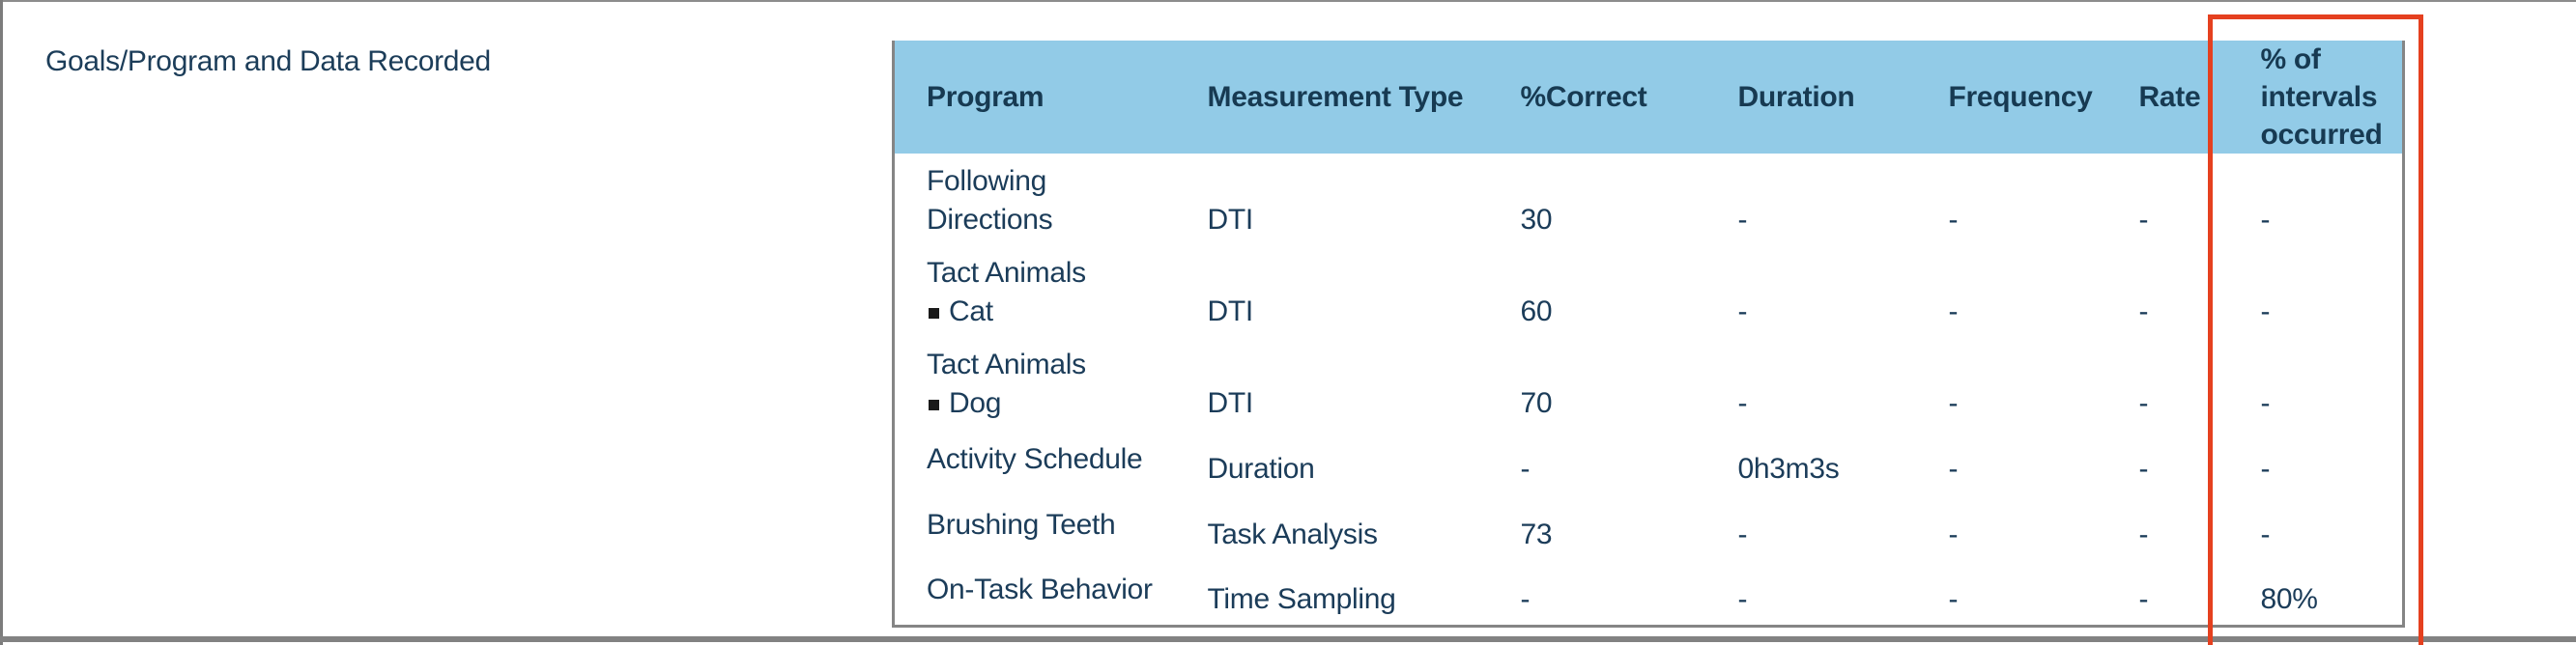  What do you see at coordinates (2289, 598) in the screenshot?
I see `cell-percent_intervals: 80%` at bounding box center [2289, 598].